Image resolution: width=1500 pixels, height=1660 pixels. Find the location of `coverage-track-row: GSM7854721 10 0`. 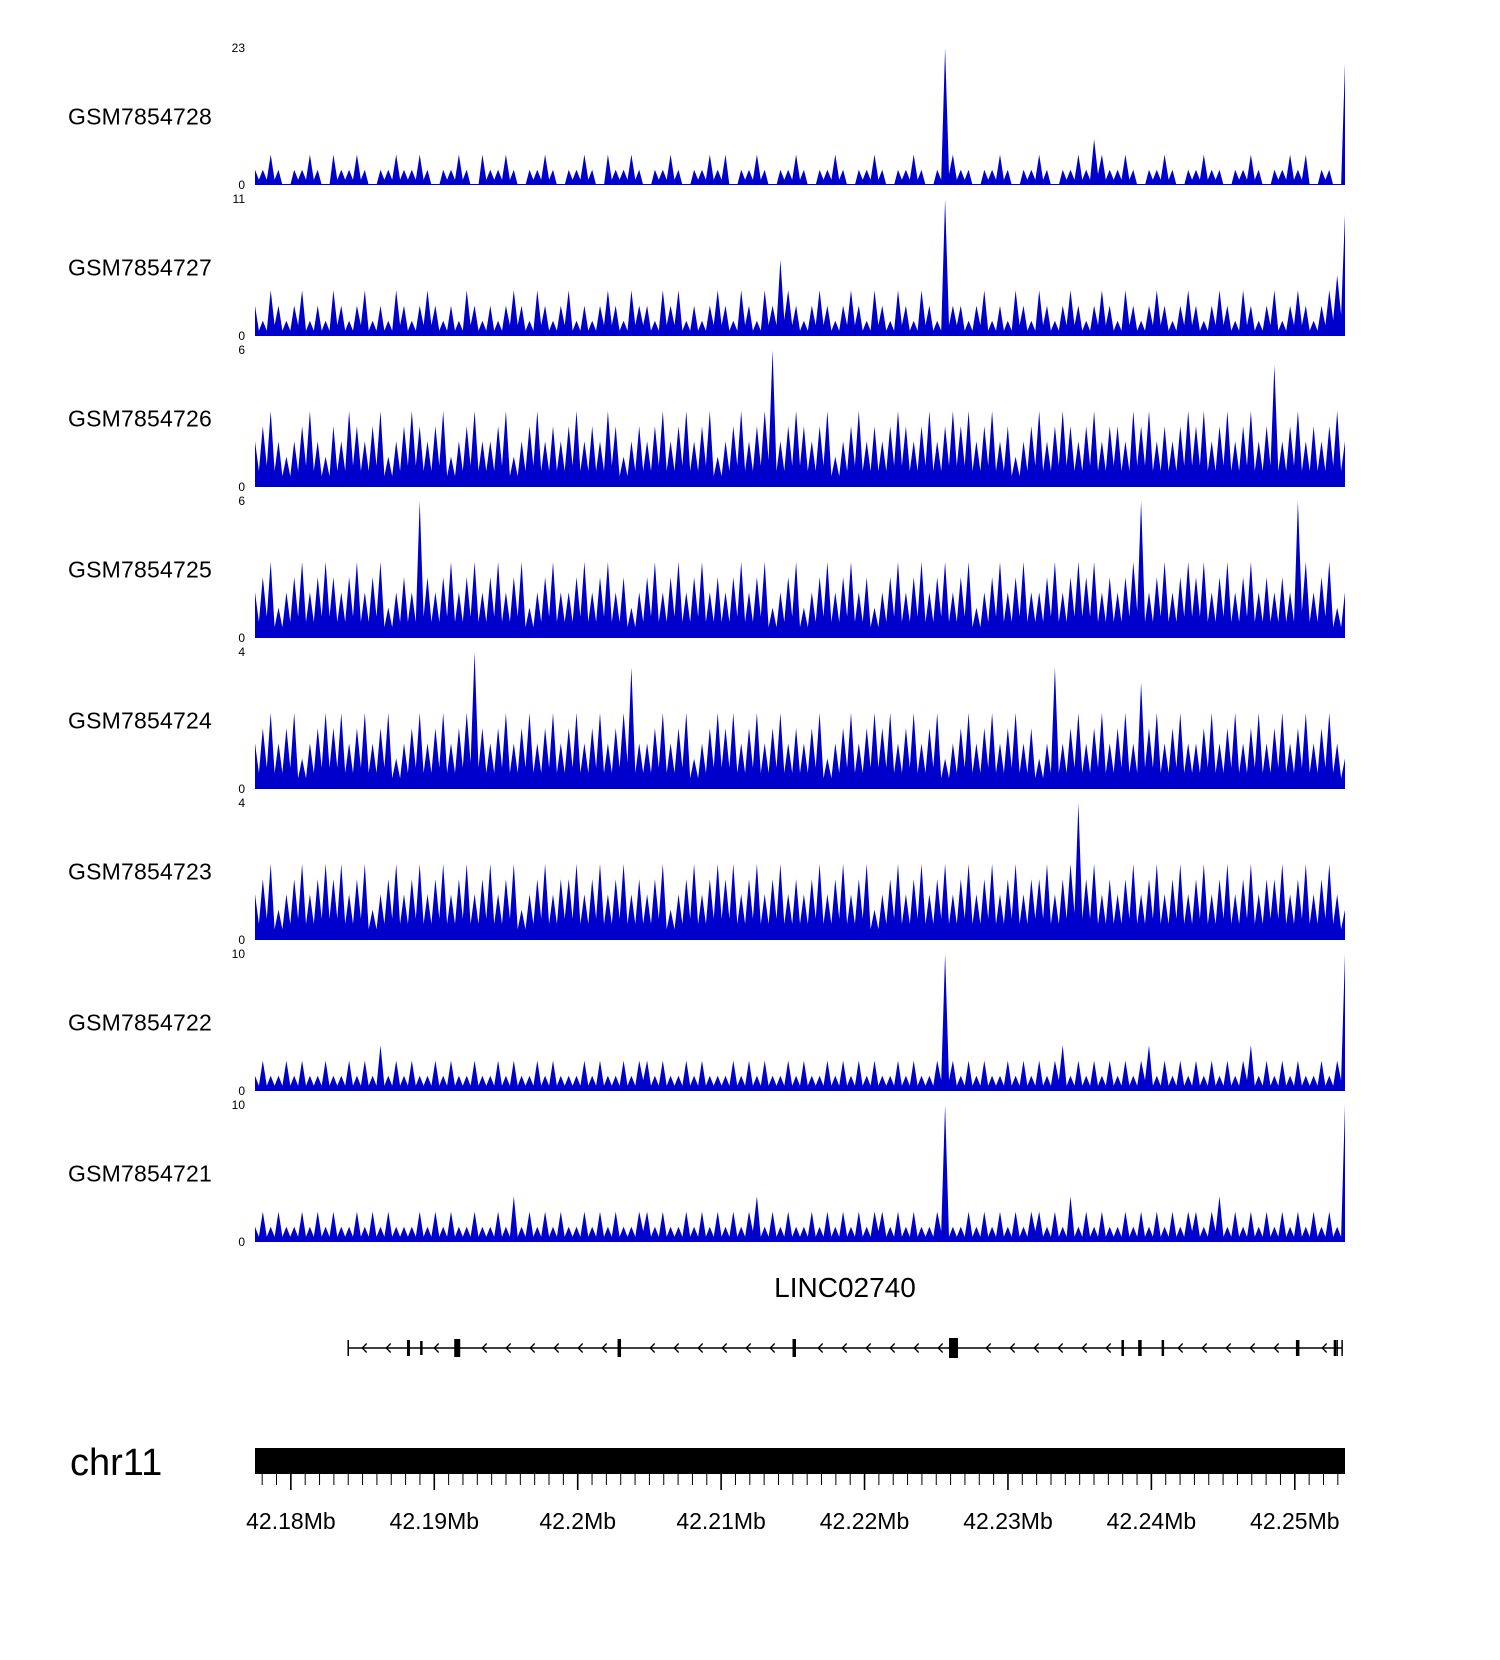

coverage-track-row: GSM7854721 10 0 is located at coordinates (750, 1173).